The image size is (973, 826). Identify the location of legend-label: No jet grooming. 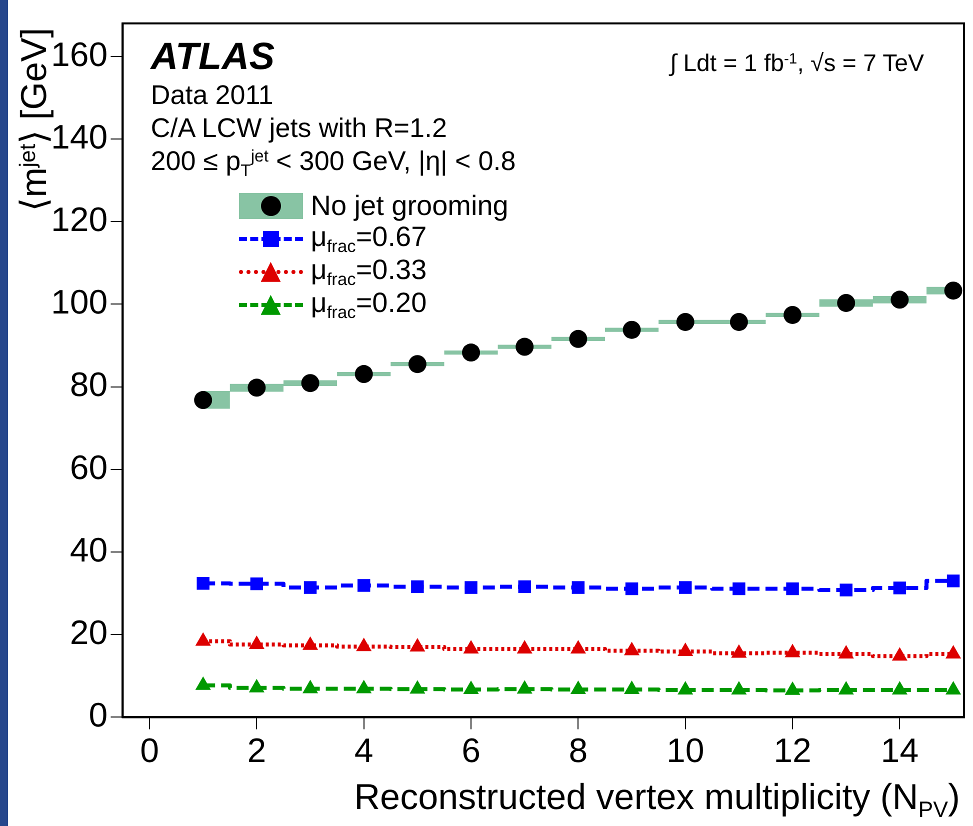
(409, 205).